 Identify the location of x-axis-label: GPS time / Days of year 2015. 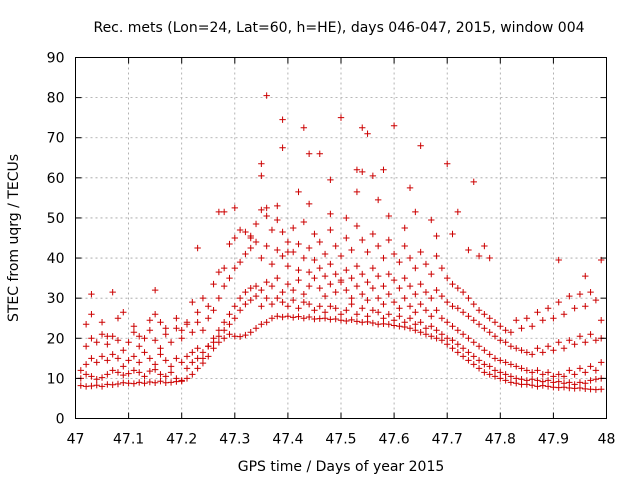
(341, 467).